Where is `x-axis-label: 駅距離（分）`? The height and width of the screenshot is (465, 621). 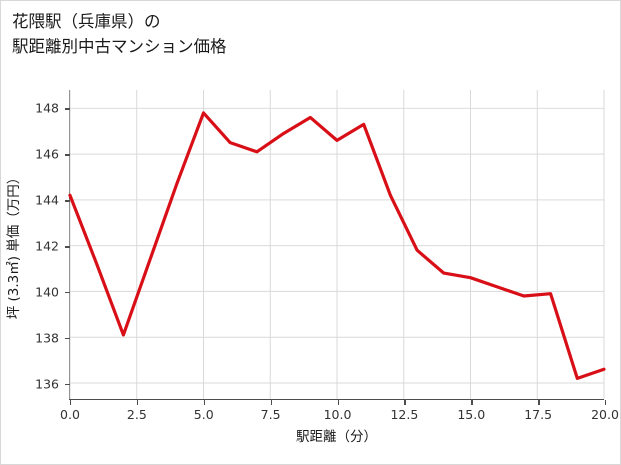
x-axis-label: 駅距離（分） is located at coordinates (336, 437).